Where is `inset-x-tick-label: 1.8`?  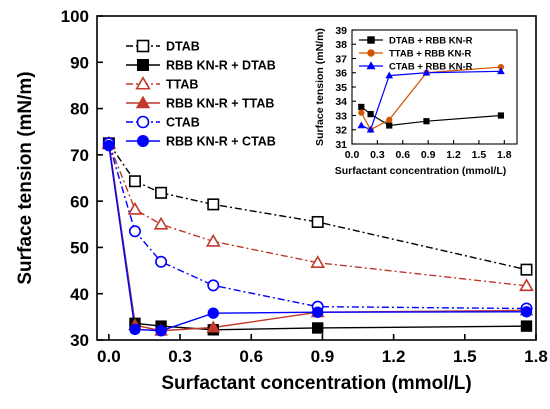 inset-x-tick-label: 1.8 is located at coordinates (504, 155).